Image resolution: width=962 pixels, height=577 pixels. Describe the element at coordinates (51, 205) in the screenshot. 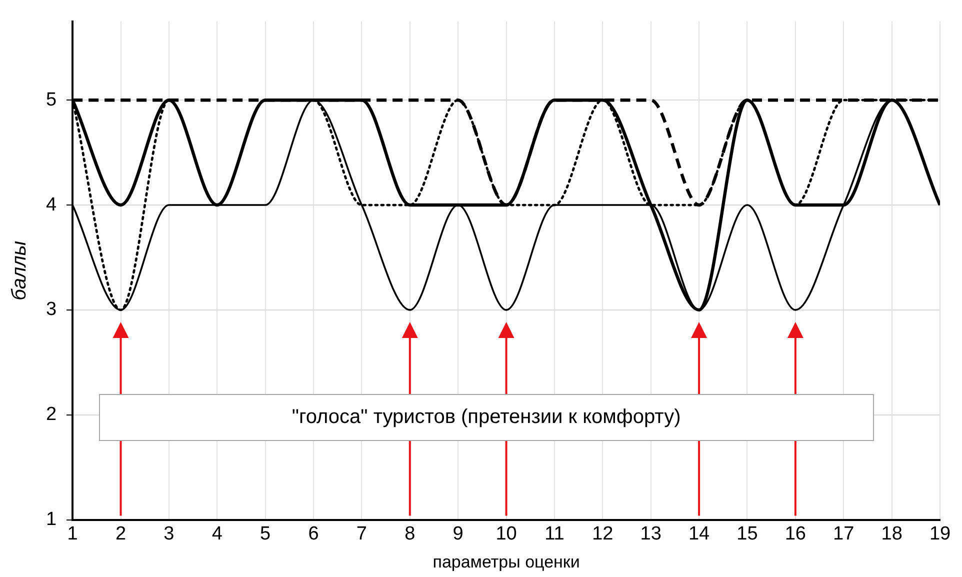

I see `y-tick-label: 4` at that location.